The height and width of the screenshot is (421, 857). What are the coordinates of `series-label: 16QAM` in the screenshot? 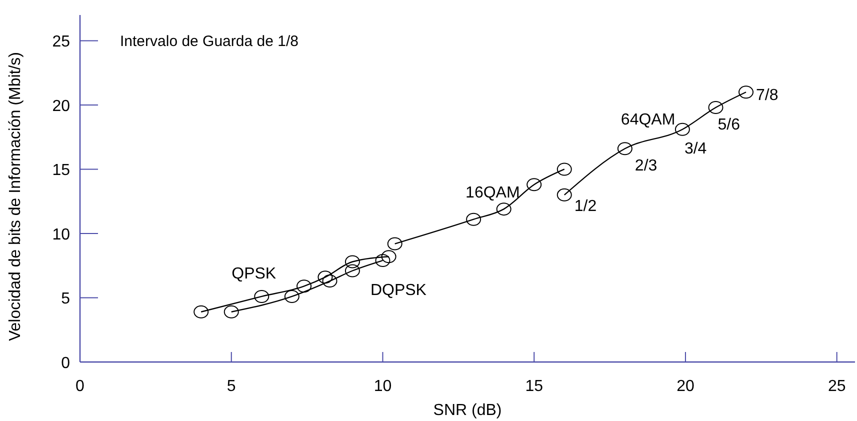 It's located at (493, 193).